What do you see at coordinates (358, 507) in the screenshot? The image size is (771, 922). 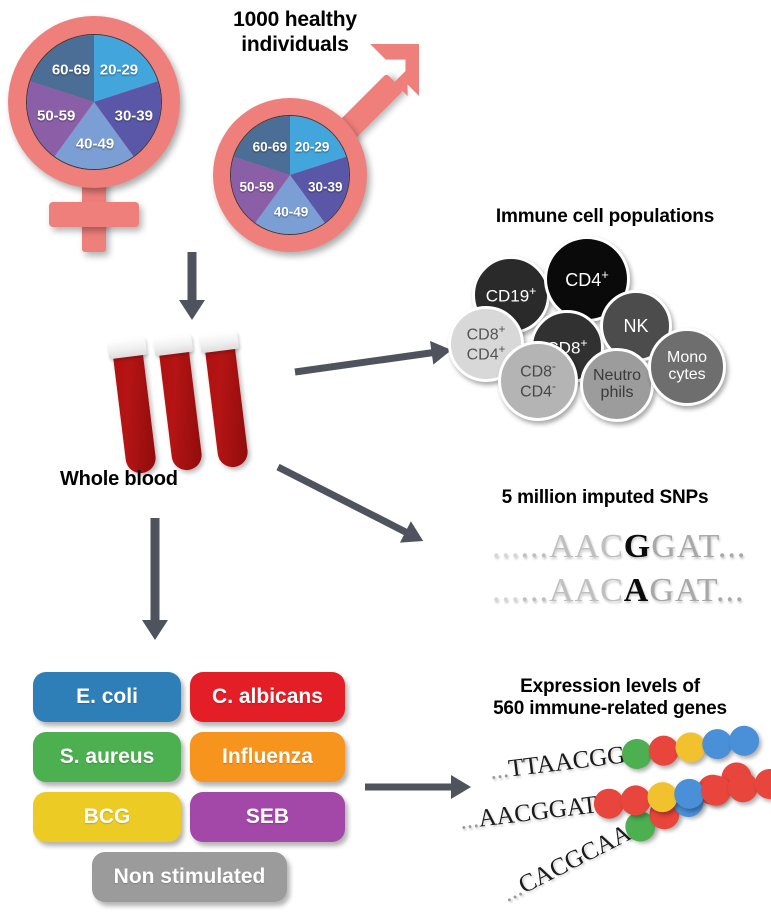 I see `arrow-blood-to-snps` at bounding box center [358, 507].